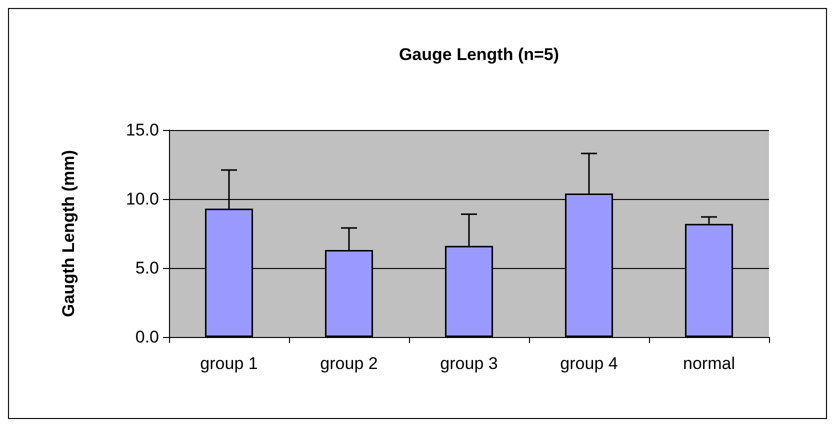  Describe the element at coordinates (229, 363) in the screenshot. I see `x-tick-label: group 1` at that location.